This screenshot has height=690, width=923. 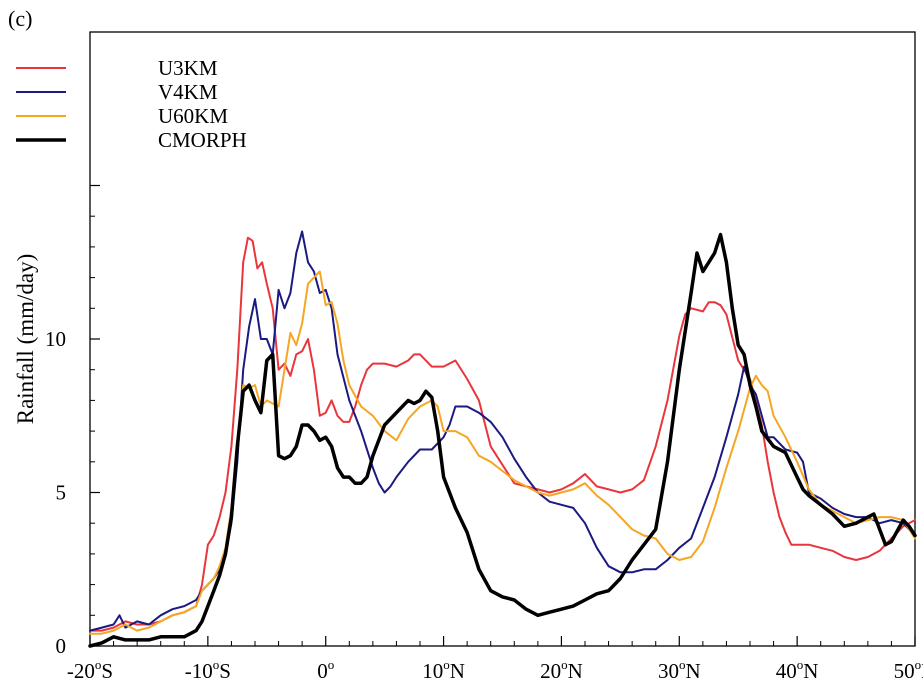 I want to click on y-axis-label: Rainfall (mm/day), so click(x=25, y=339).